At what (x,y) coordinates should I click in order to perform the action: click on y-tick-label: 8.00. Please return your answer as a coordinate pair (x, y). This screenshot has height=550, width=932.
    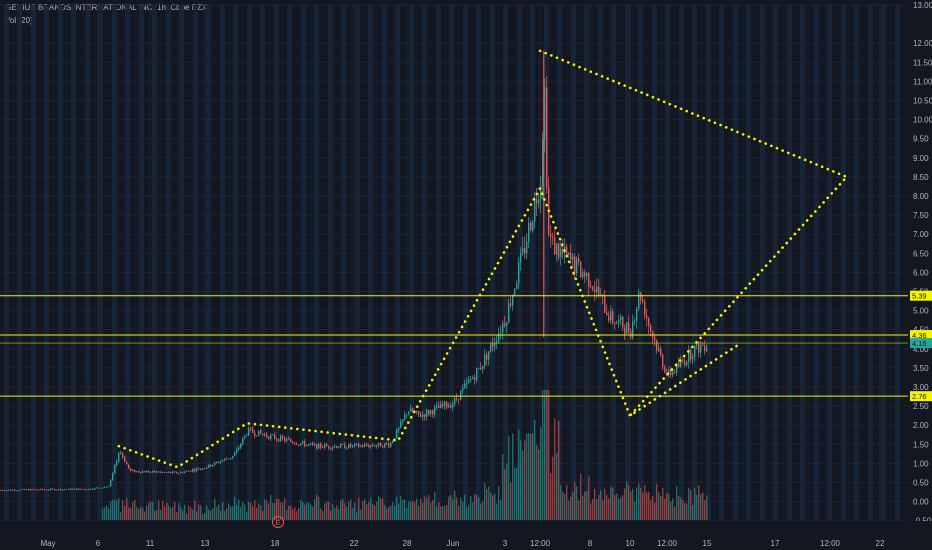
    Looking at the image, I should click on (921, 196).